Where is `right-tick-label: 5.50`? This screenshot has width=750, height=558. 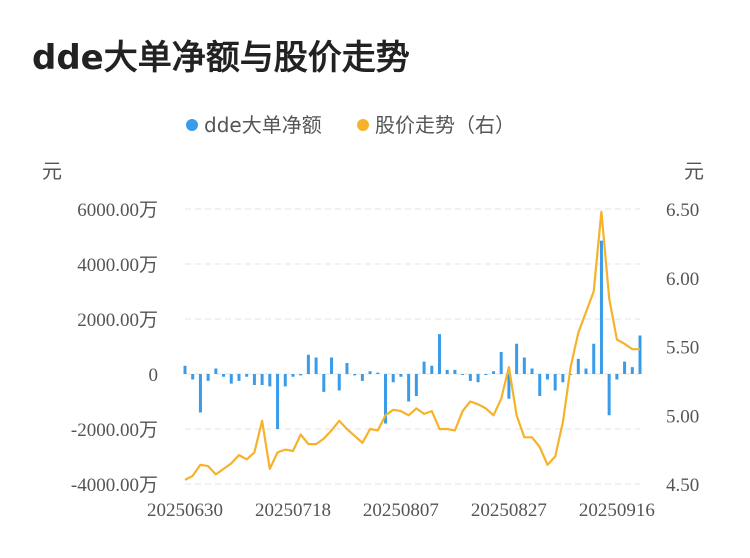 right-tick-label: 5.50 is located at coordinates (682, 348).